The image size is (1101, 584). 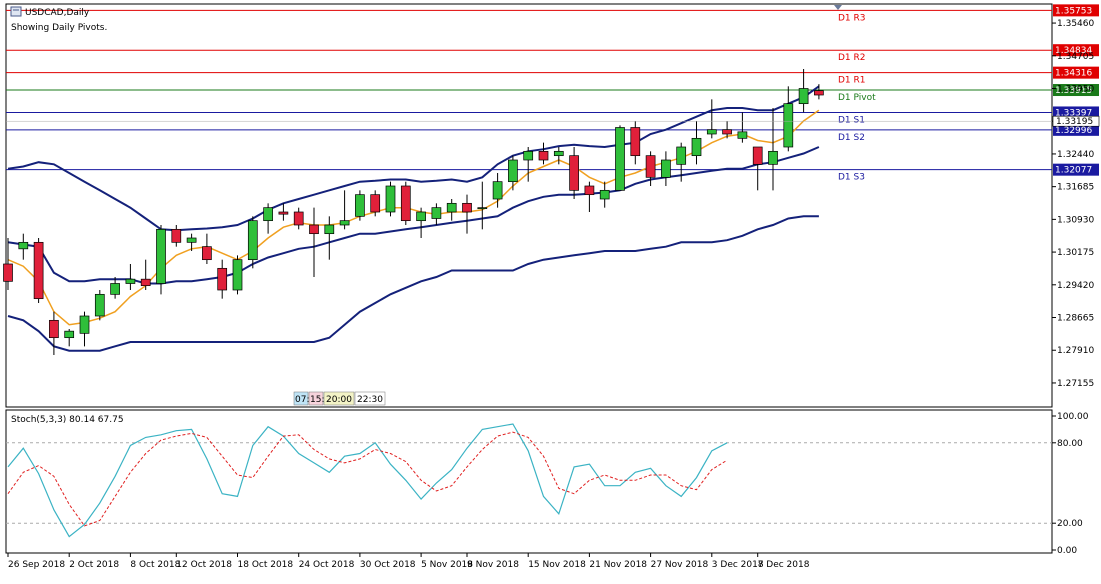 I want to click on date-label-10: 21 Nov 2018, so click(x=618, y=565).